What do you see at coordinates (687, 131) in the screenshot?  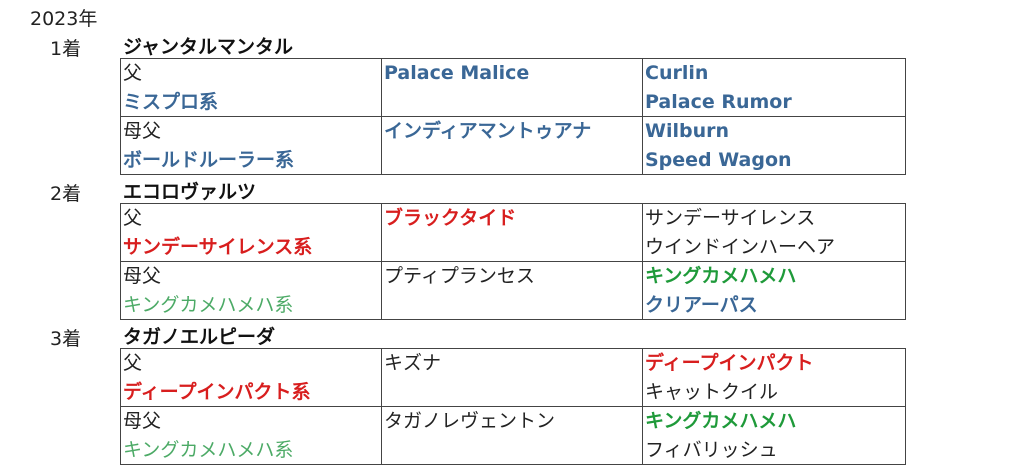 I see `grandsire-name: Wilburn` at bounding box center [687, 131].